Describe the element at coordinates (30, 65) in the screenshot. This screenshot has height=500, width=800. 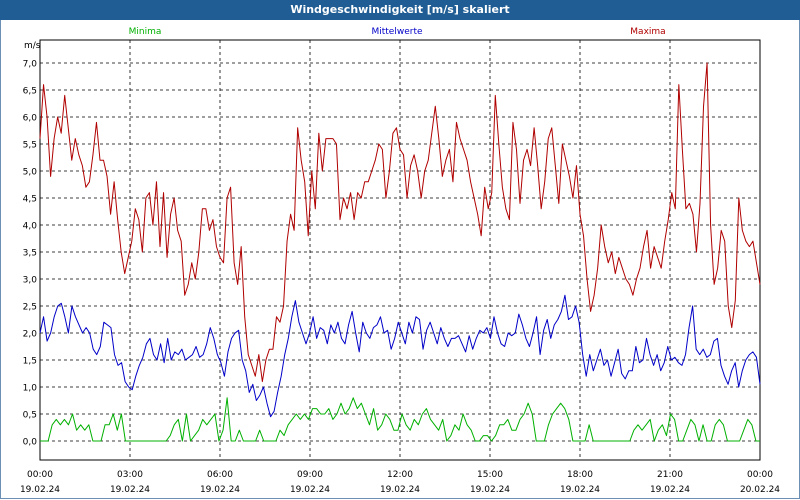
I see `y-tick-label: 7,0` at that location.